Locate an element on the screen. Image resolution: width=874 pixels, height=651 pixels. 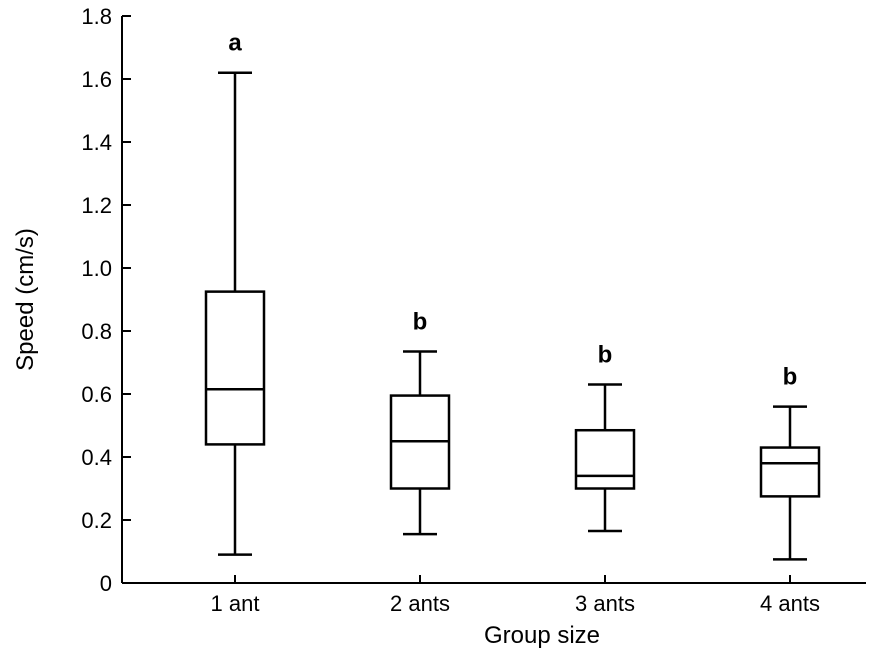
x-tick-label: 1 ant is located at coordinates (235, 603).